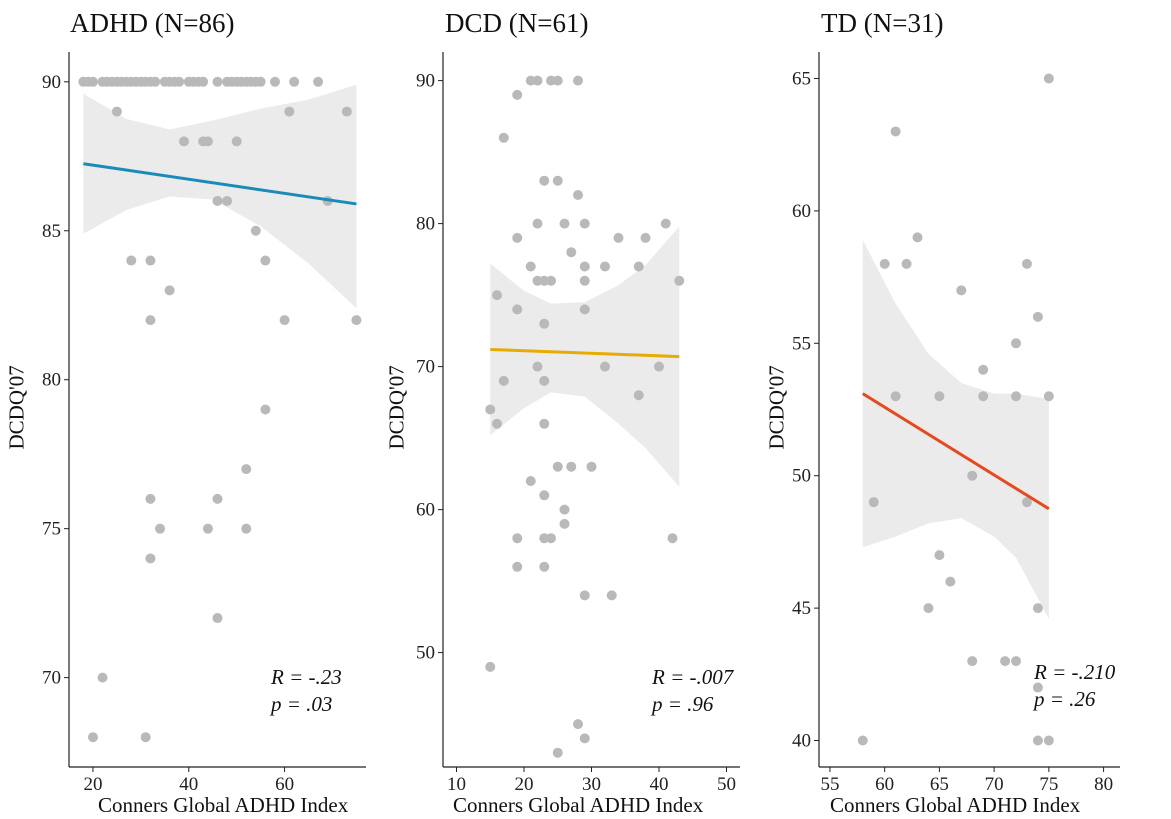  I want to click on correlation-annotation: R = -.23 p = .03, so click(306, 691).